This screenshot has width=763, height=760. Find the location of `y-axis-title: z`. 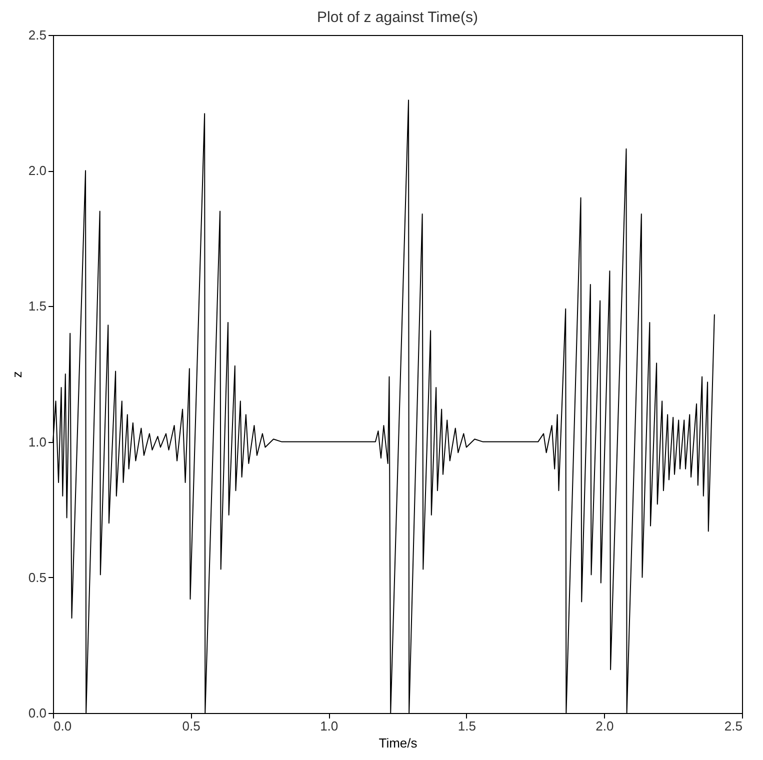

y-axis-title: z is located at coordinates (16, 374).